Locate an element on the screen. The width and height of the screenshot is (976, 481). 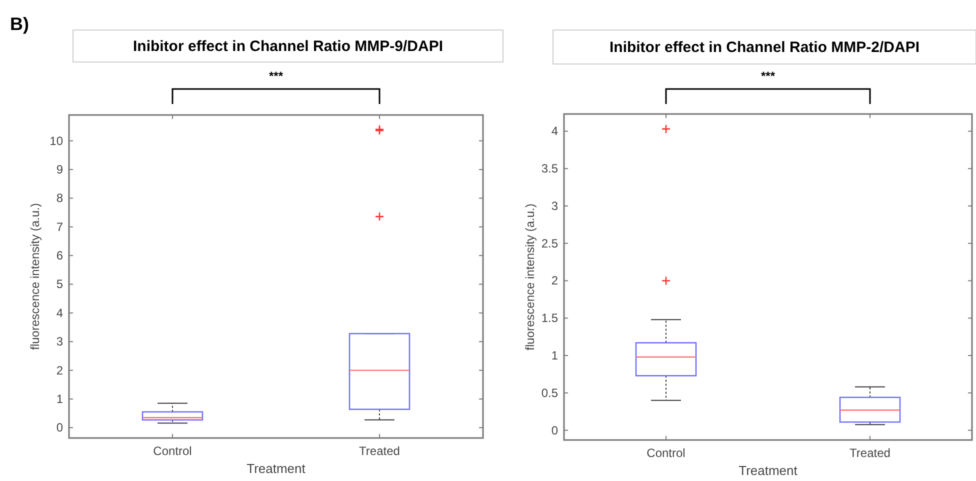
y-tick-label: 7 is located at coordinates (60, 227).